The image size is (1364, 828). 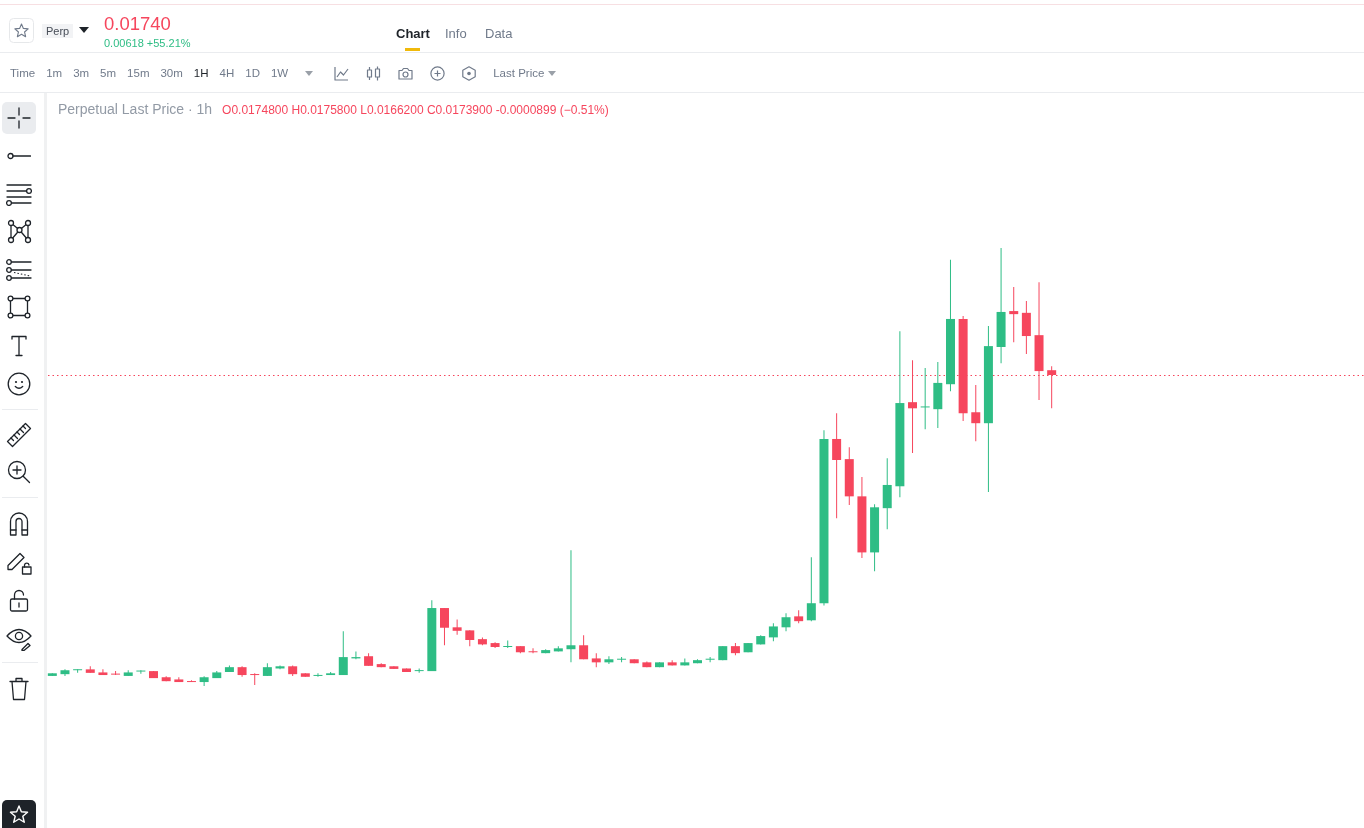 What do you see at coordinates (147, 43) in the screenshot?
I see `text: 0.00618 +55.21%` at bounding box center [147, 43].